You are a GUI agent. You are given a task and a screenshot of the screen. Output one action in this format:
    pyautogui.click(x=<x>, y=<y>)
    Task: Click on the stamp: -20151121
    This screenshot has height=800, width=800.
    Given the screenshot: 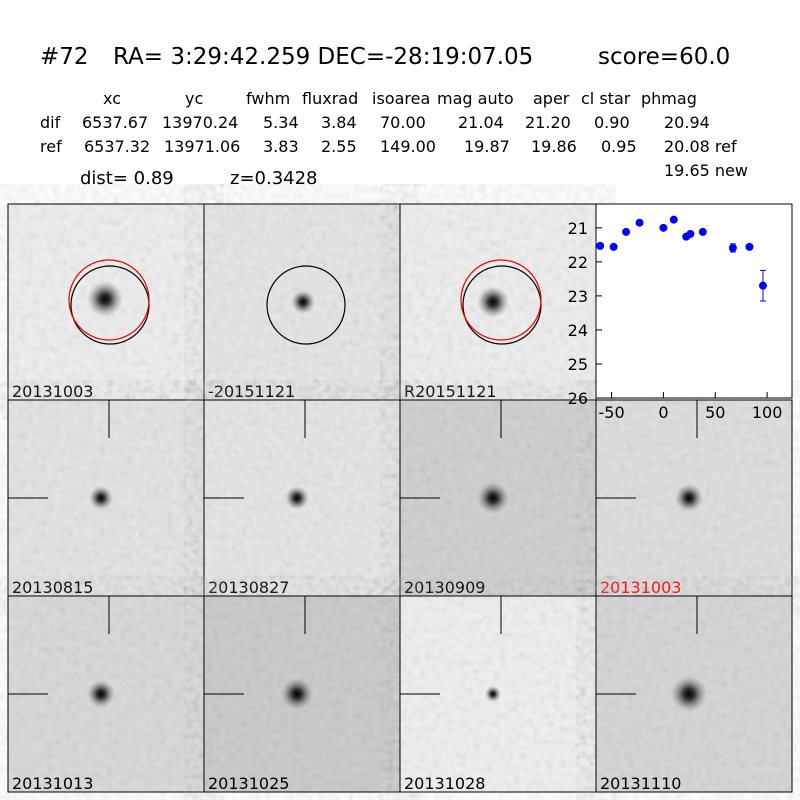 What is the action you would take?
    pyautogui.click(x=302, y=302)
    